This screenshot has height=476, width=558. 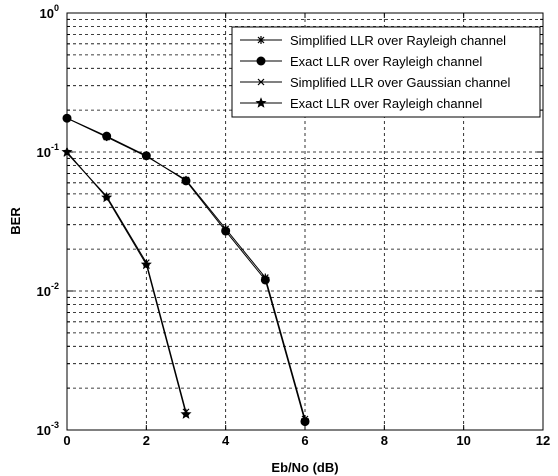 What do you see at coordinates (146, 440) in the screenshot?
I see `x-tick-label: 2` at bounding box center [146, 440].